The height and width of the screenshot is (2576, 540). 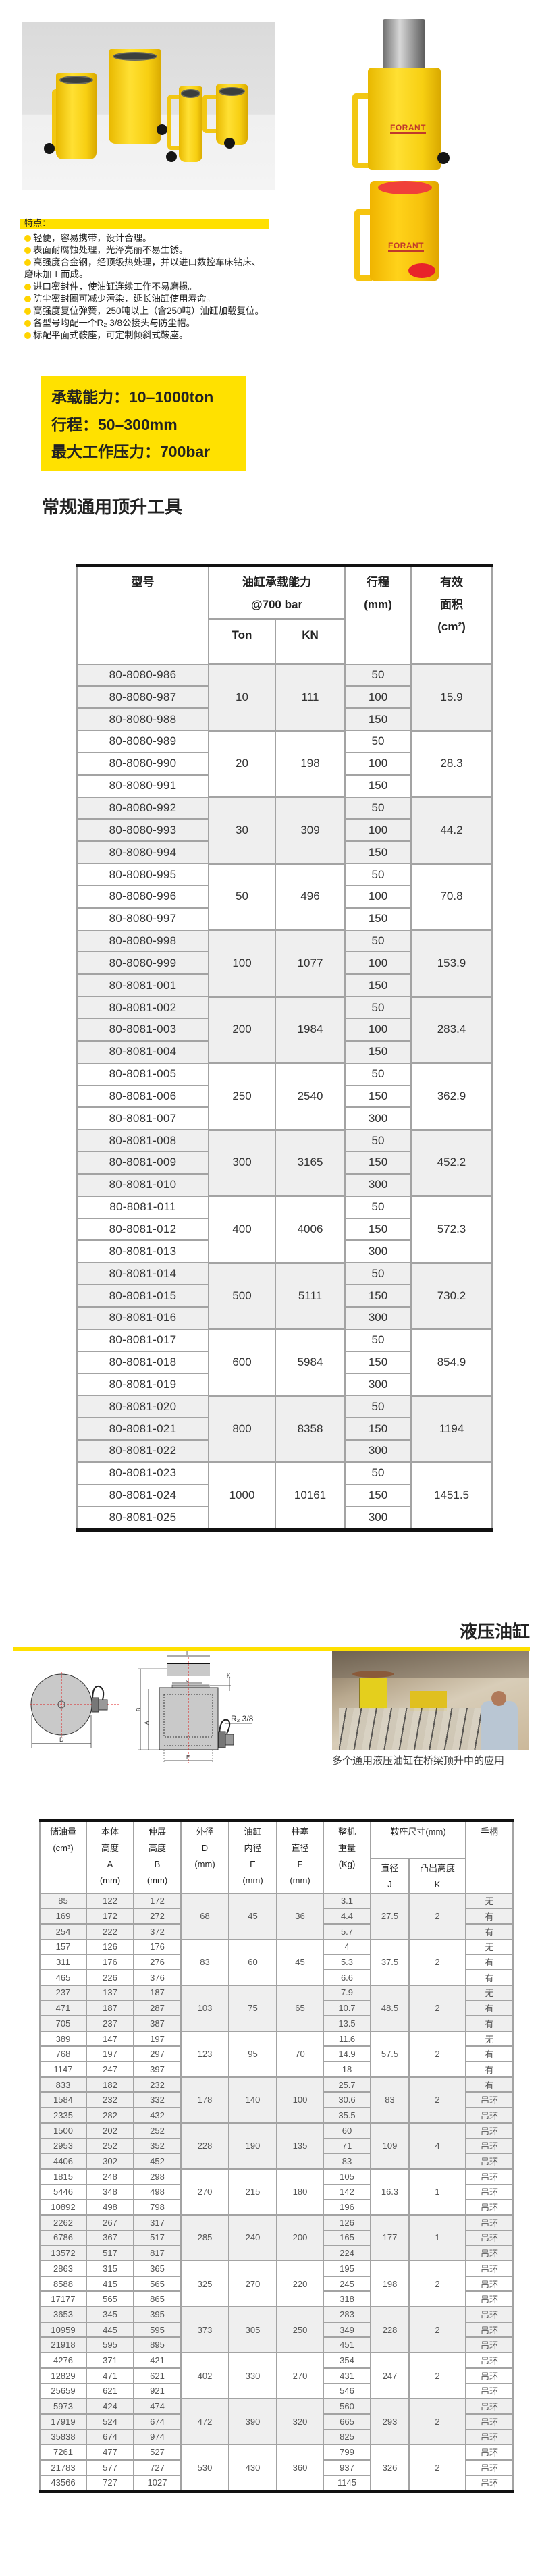 What do you see at coordinates (347, 2391) in the screenshot?
I see `weight-cell: 546` at bounding box center [347, 2391].